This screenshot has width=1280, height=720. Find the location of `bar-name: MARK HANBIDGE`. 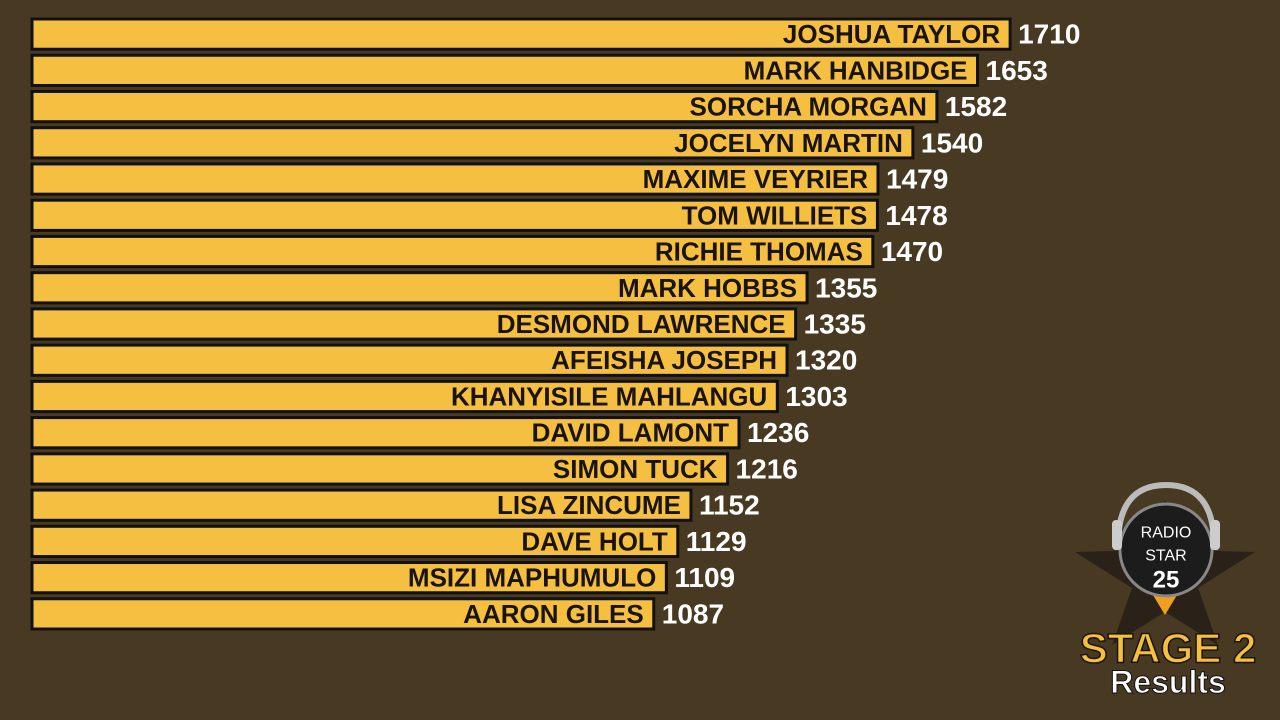

bar-name: MARK HANBIDGE is located at coordinates (856, 70).